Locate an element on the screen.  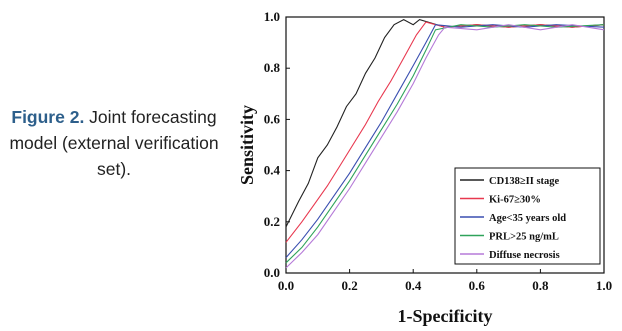
legend-entry-label: Ki-67≥30% is located at coordinates (515, 200).